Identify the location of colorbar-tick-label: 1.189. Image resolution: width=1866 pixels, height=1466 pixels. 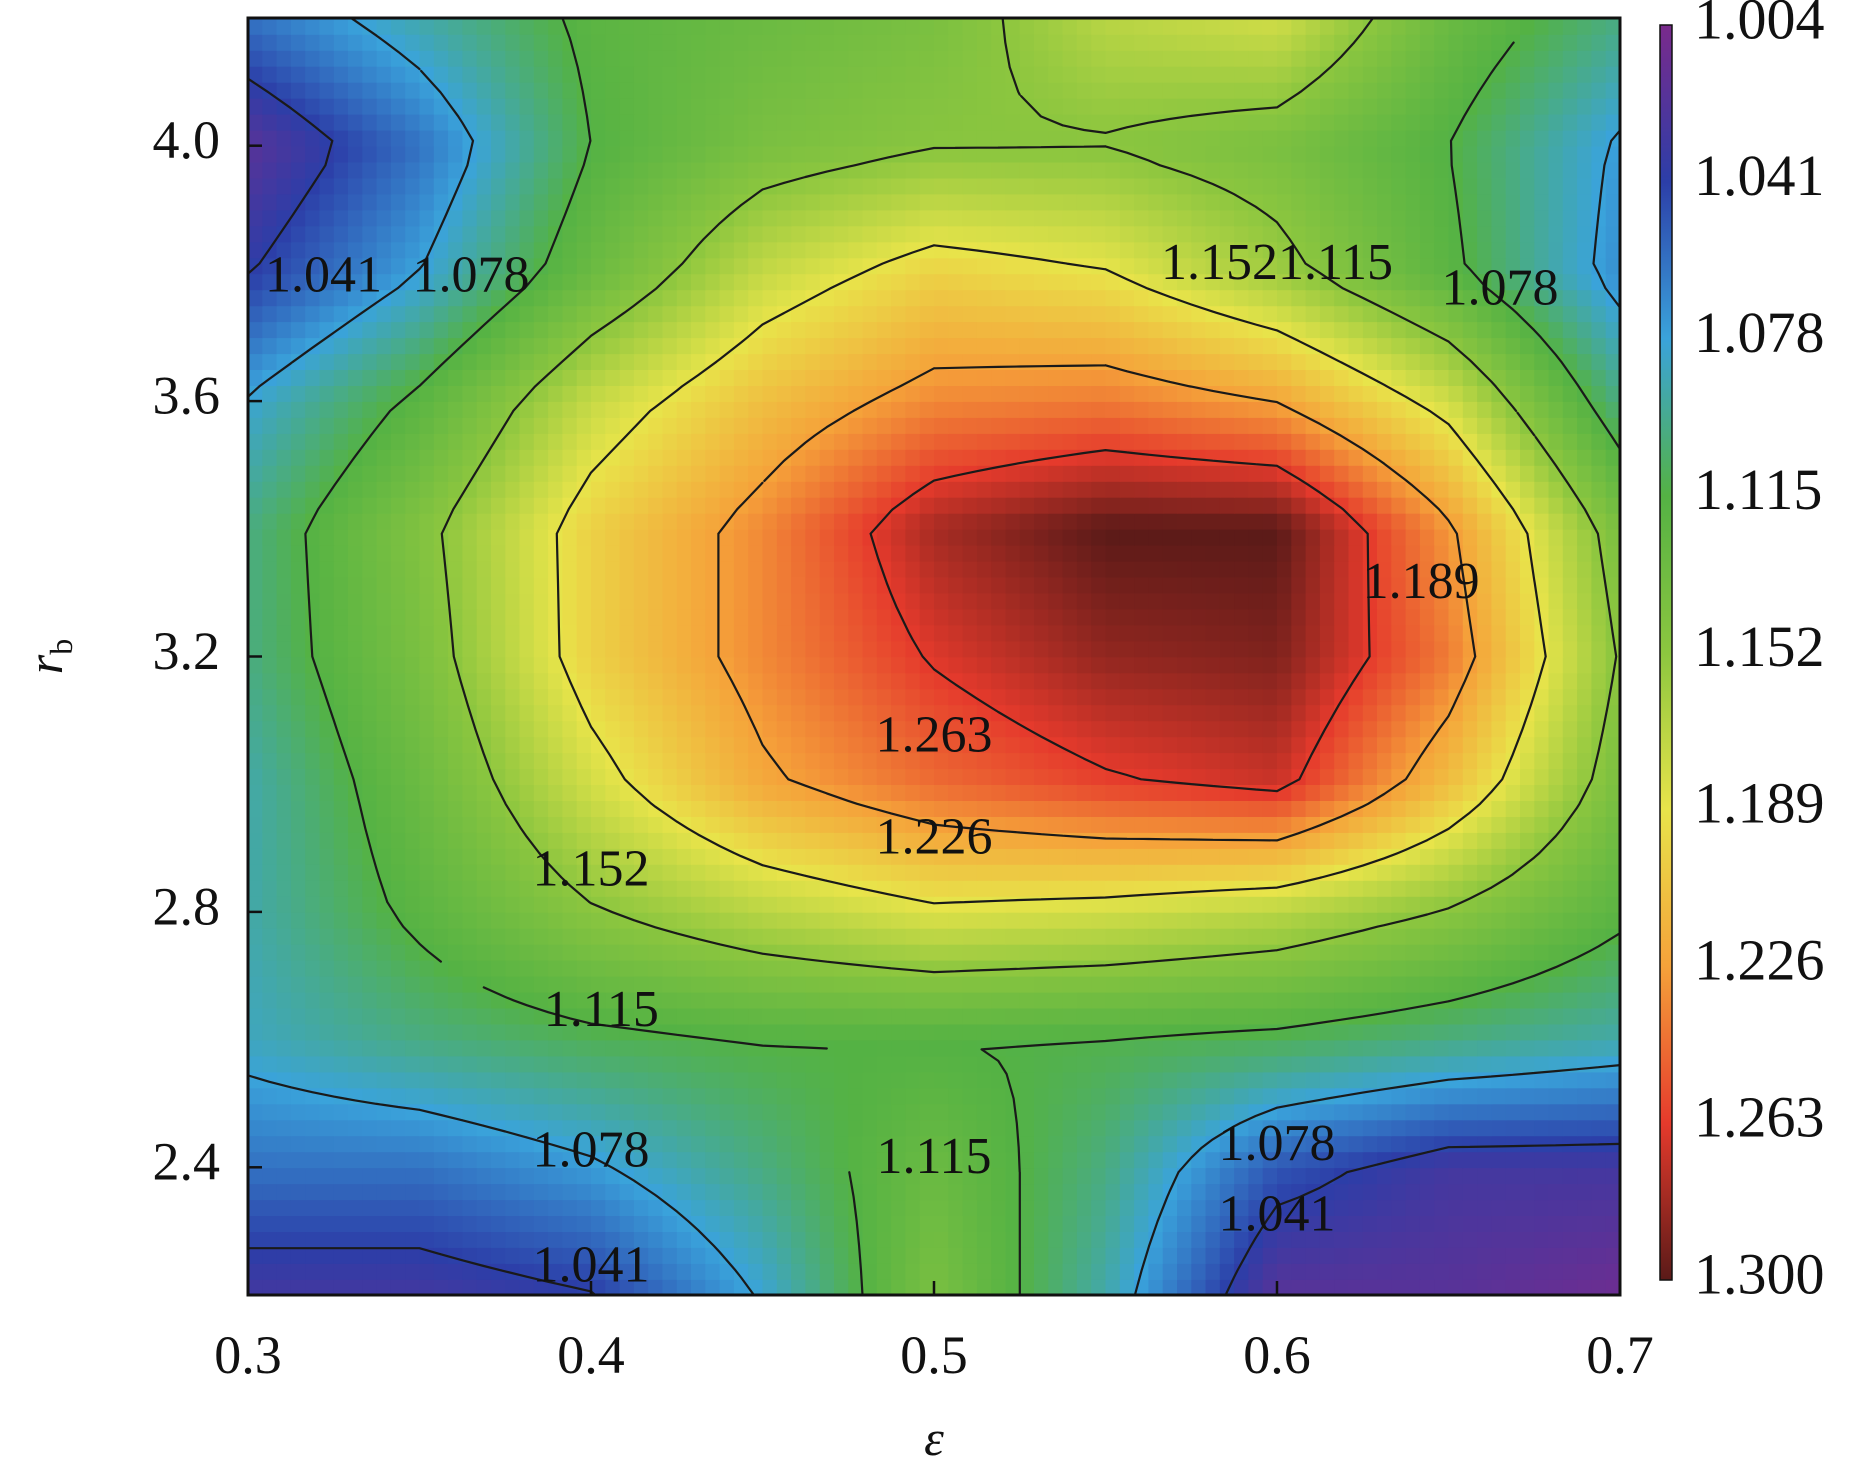
(1759, 803).